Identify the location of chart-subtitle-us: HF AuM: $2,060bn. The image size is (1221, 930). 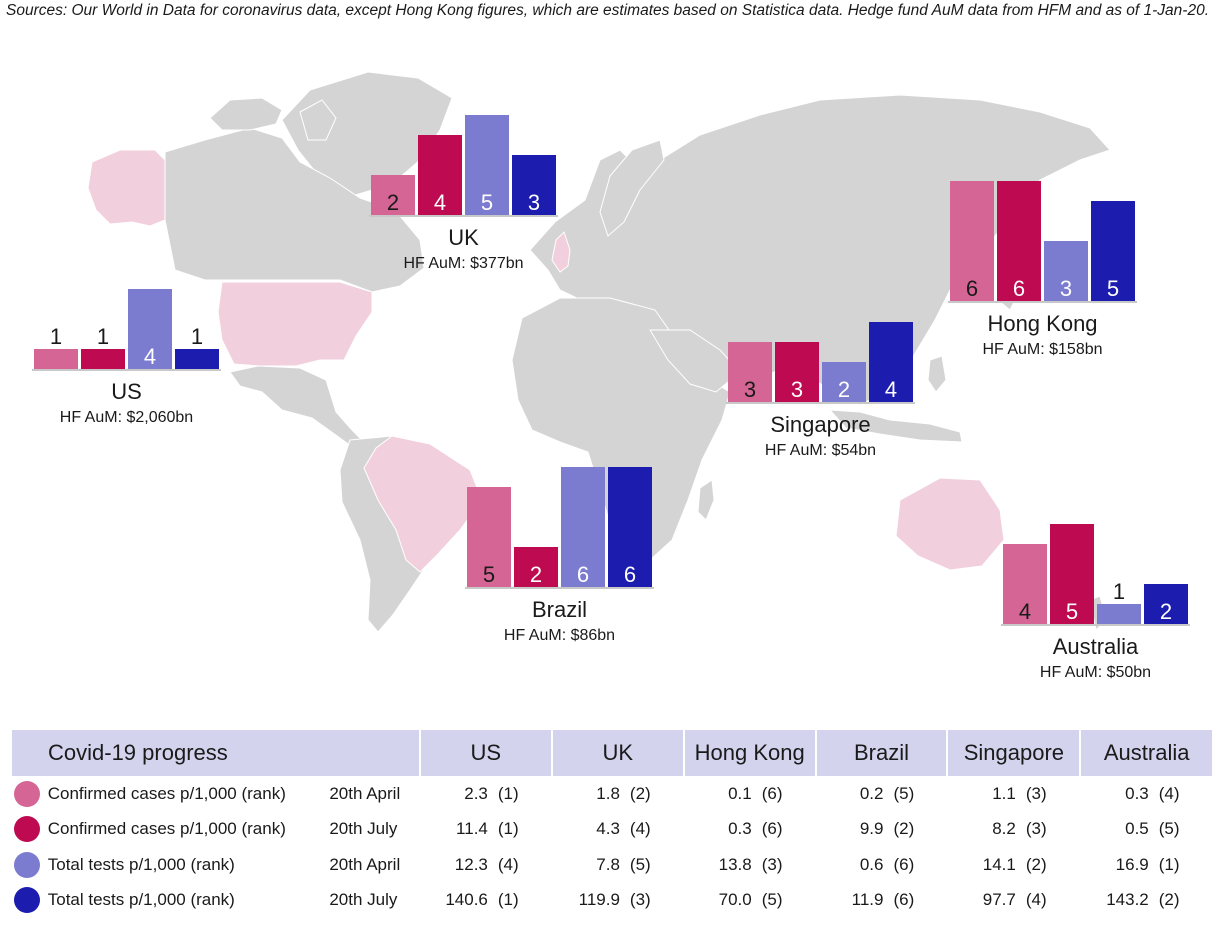
(126, 417).